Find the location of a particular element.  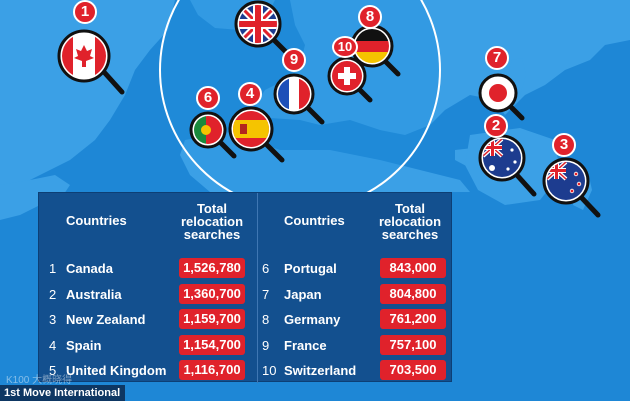

row-searches-value: 1,159,700 is located at coordinates (212, 319).